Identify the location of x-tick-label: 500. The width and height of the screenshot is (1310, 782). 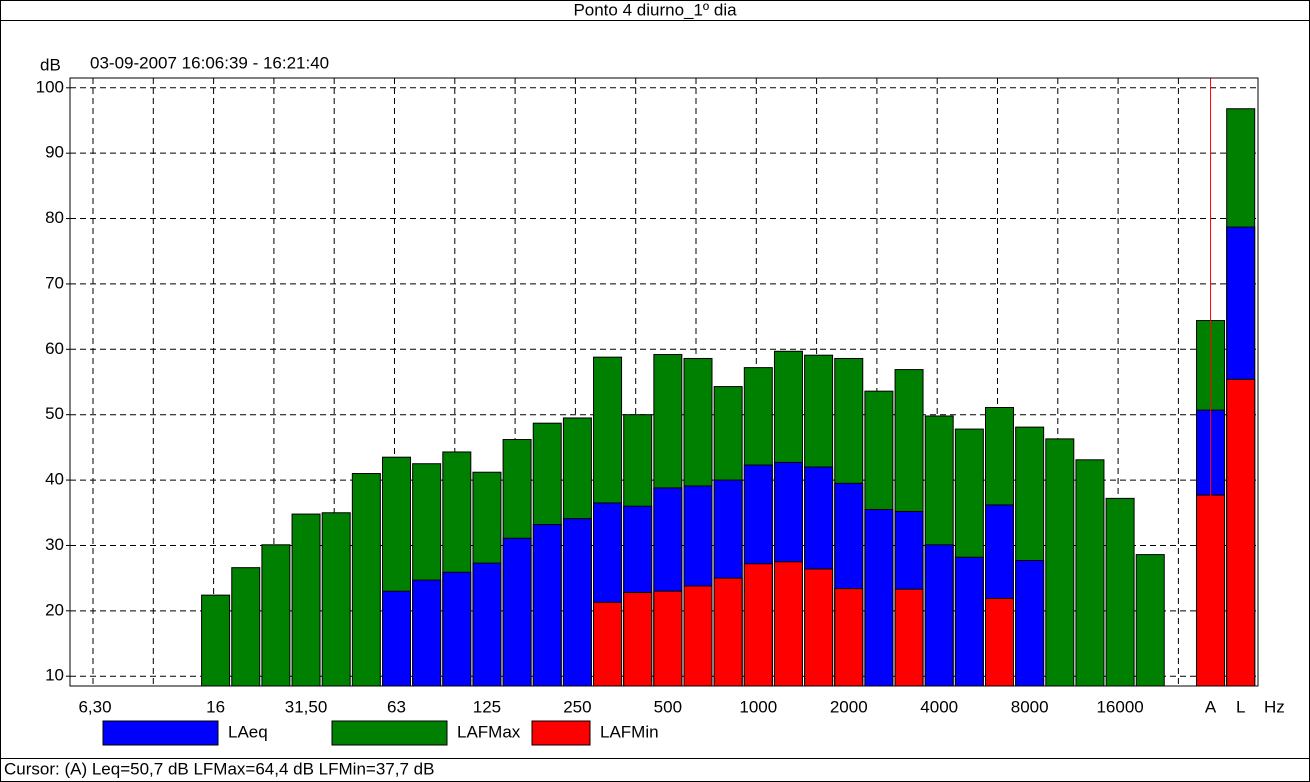
(668, 706).